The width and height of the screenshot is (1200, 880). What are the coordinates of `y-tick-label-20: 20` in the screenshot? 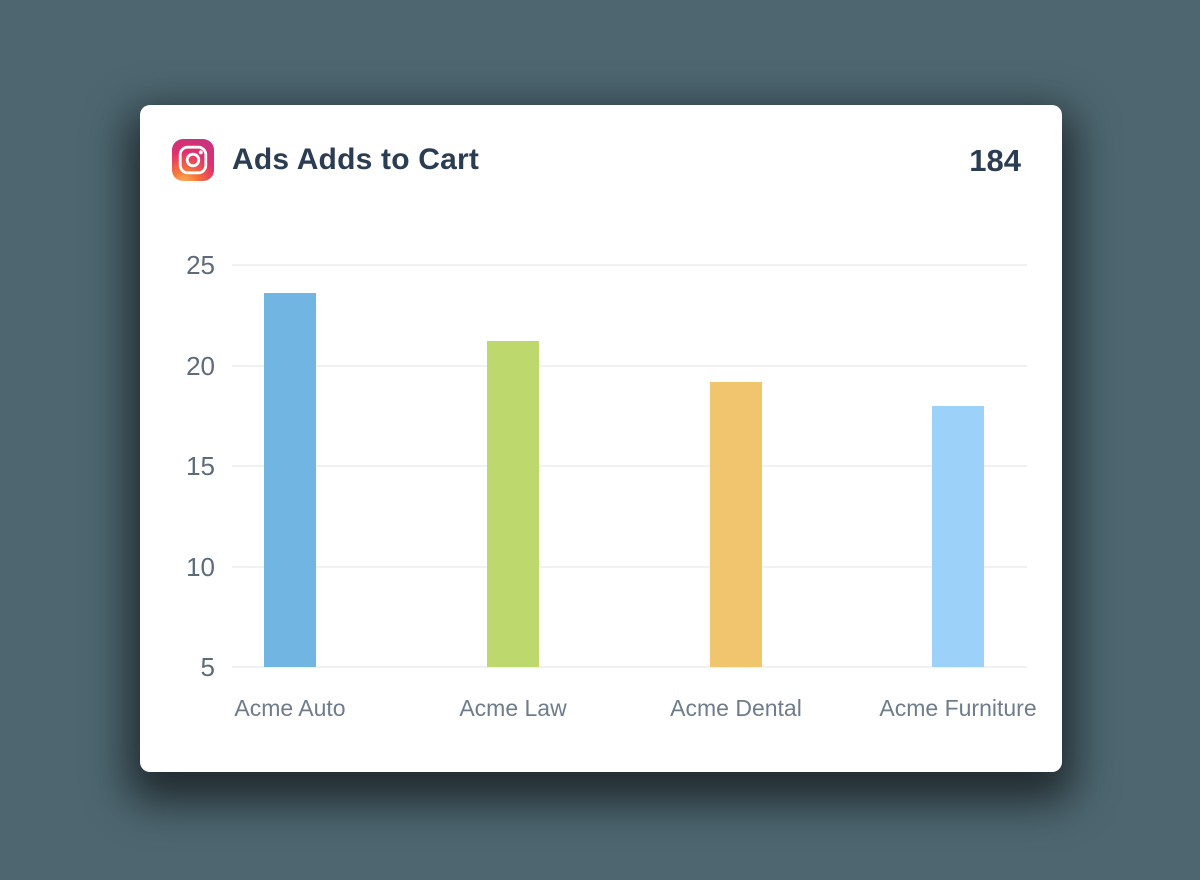 It's located at (200, 365).